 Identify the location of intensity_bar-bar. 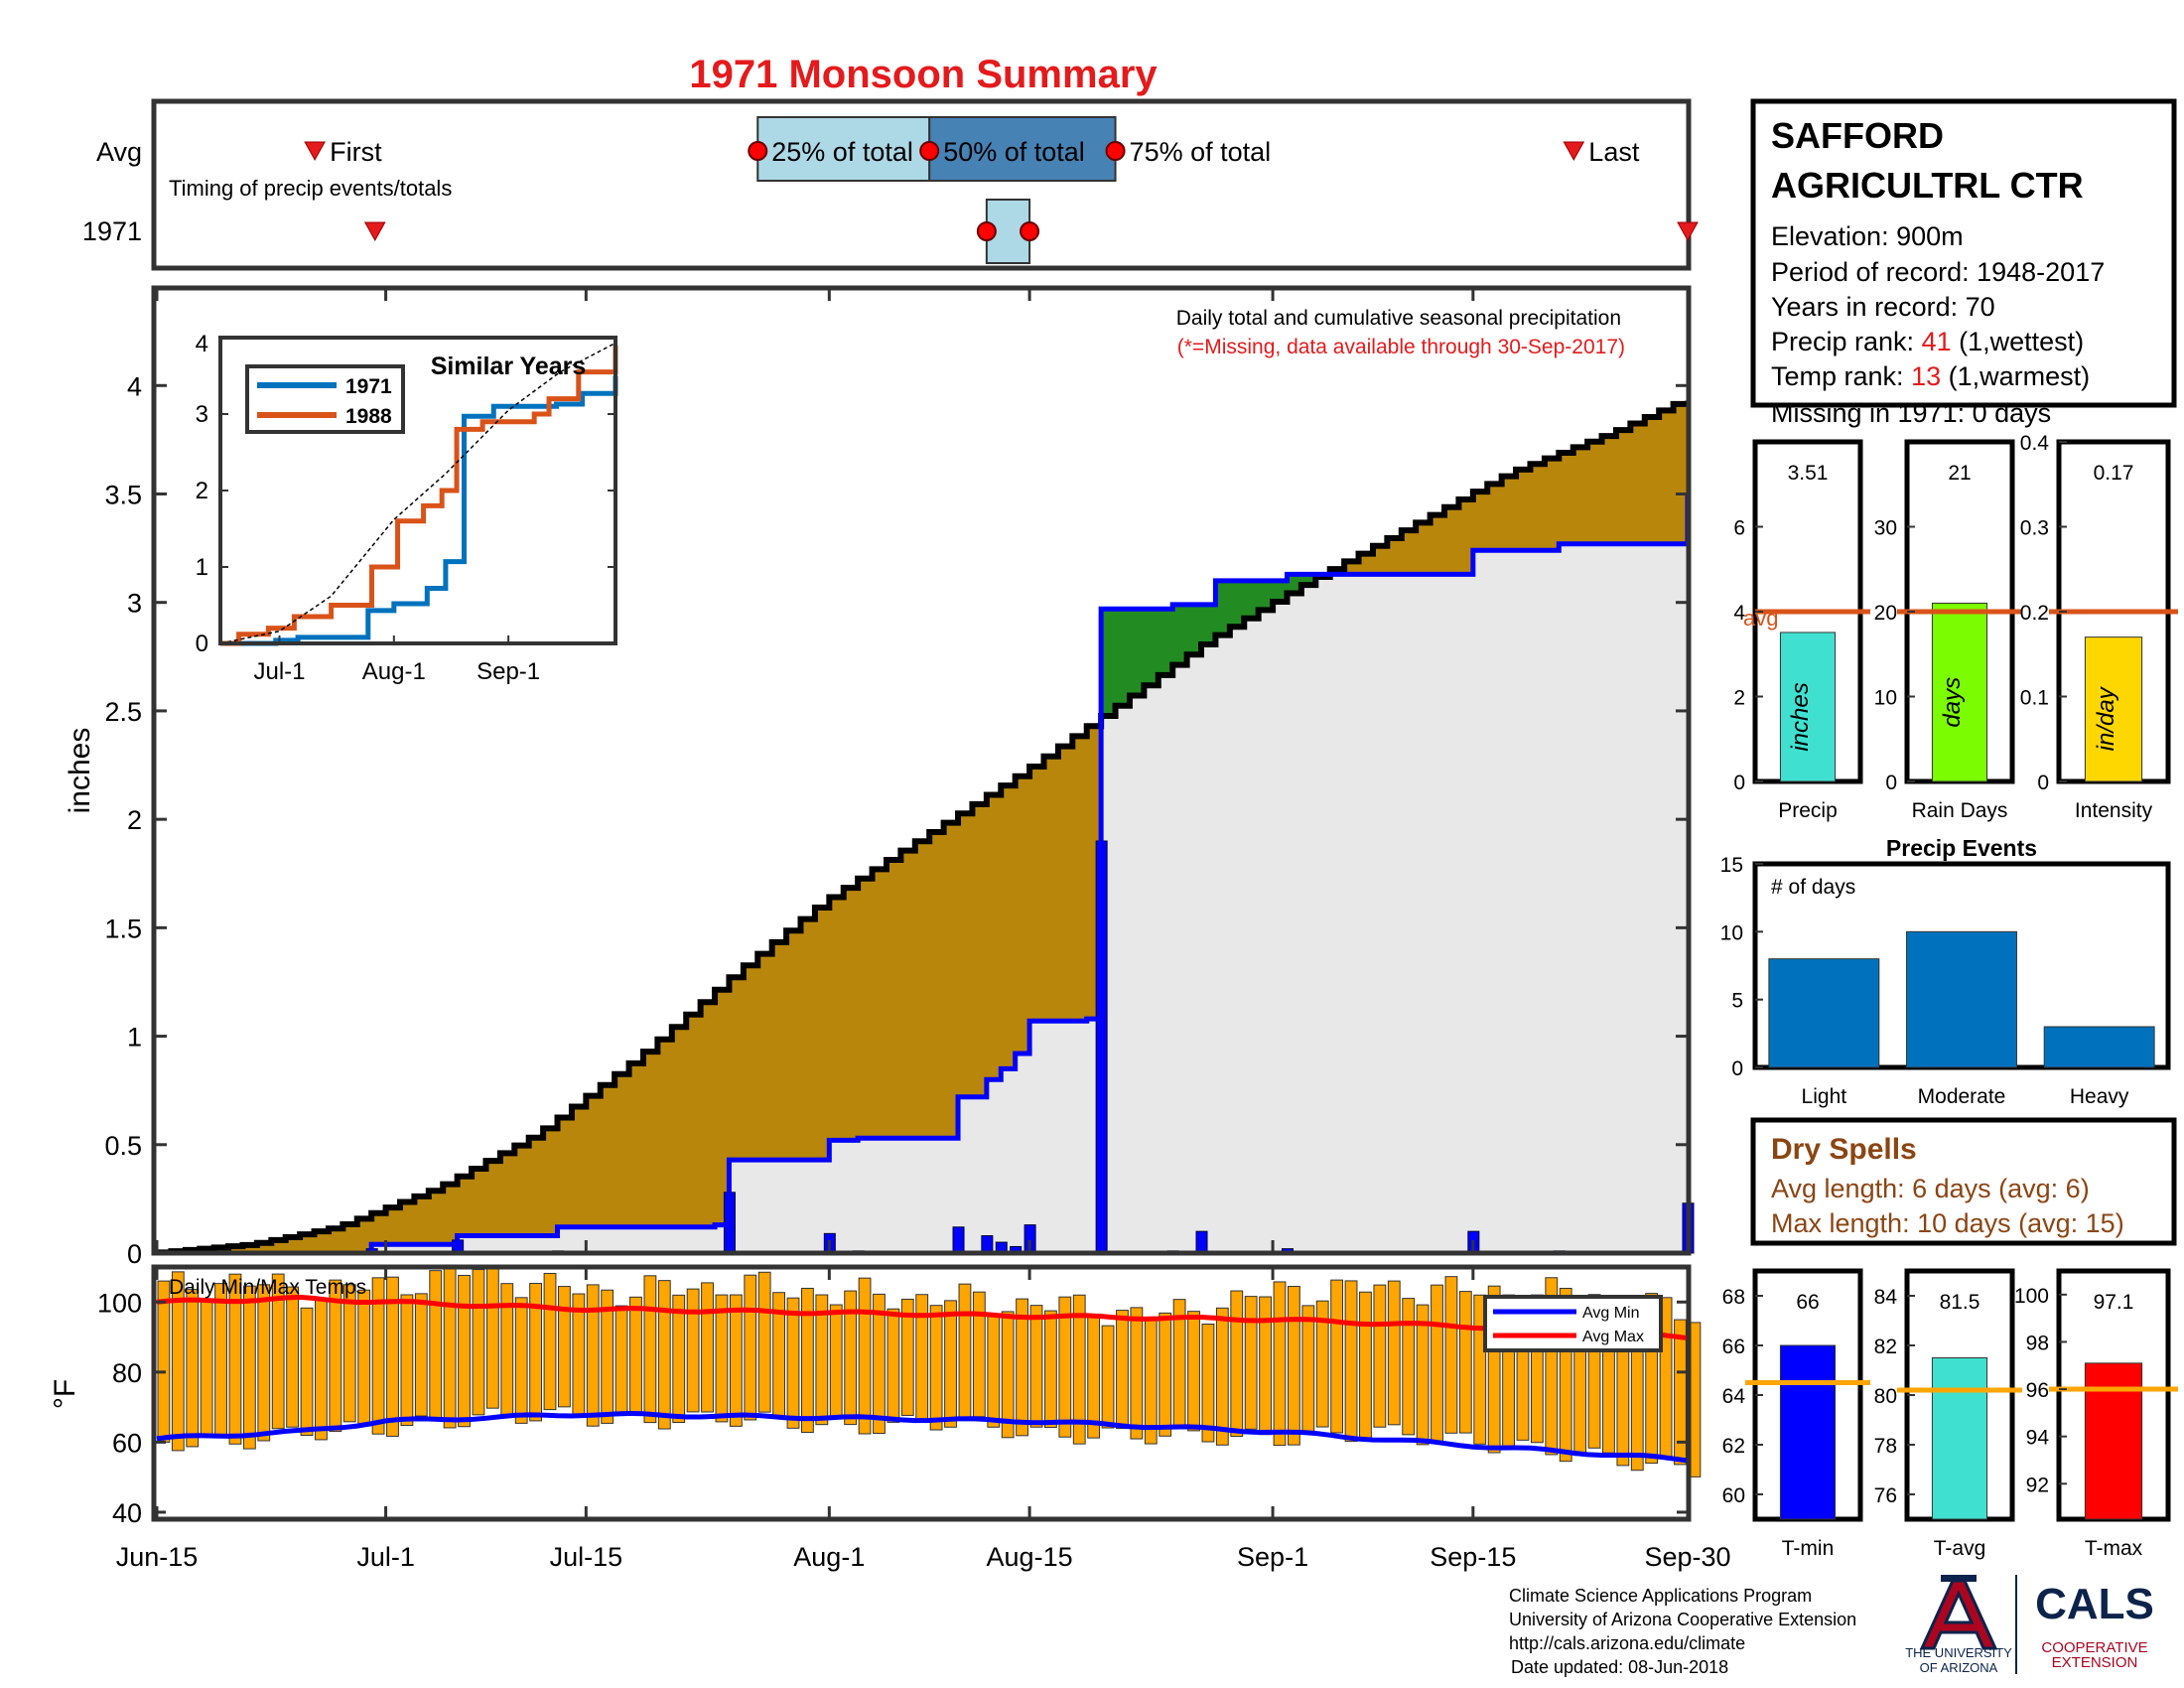
(2113, 709).